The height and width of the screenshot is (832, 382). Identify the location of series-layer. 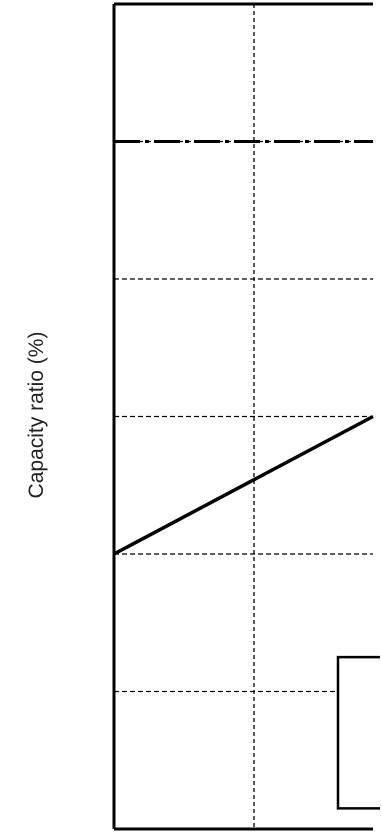
(243, 485).